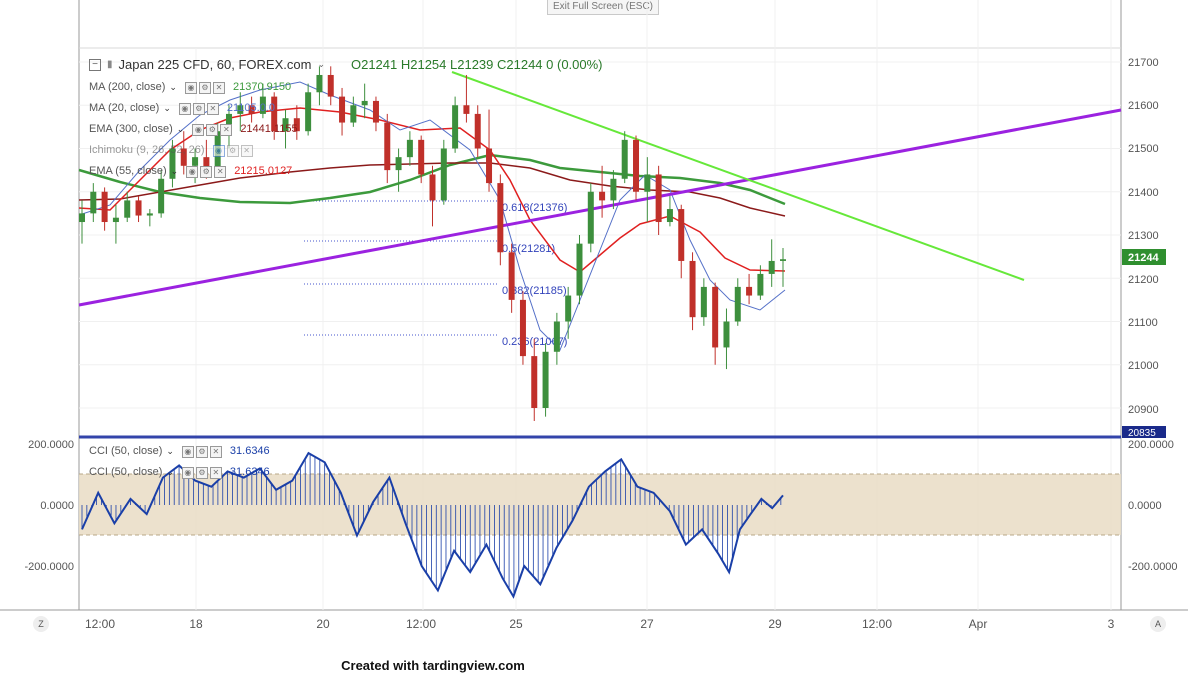  I want to click on legend-row-cci-2: CCI (50, close) ⌄ ◉ ⚙ ✕ 31.6346, so click(179, 472).